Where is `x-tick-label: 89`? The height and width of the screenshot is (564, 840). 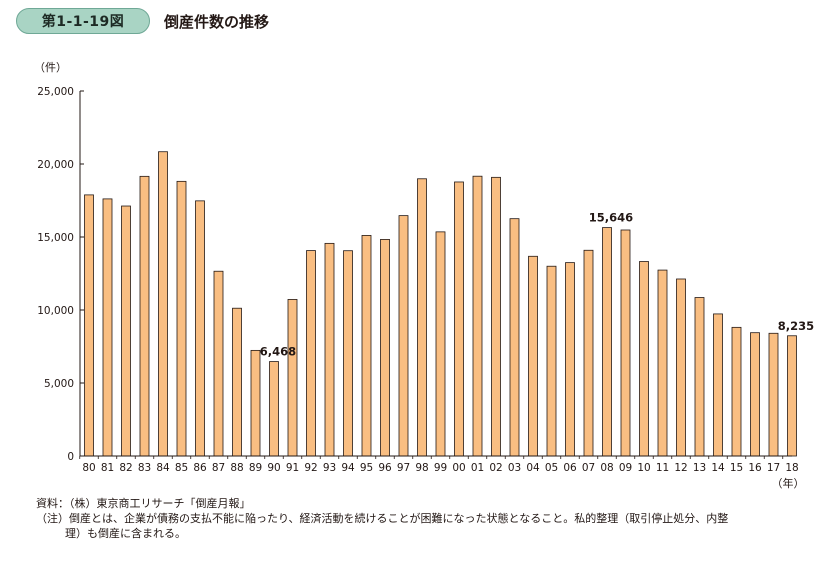
x-tick-label: 89 is located at coordinates (255, 468).